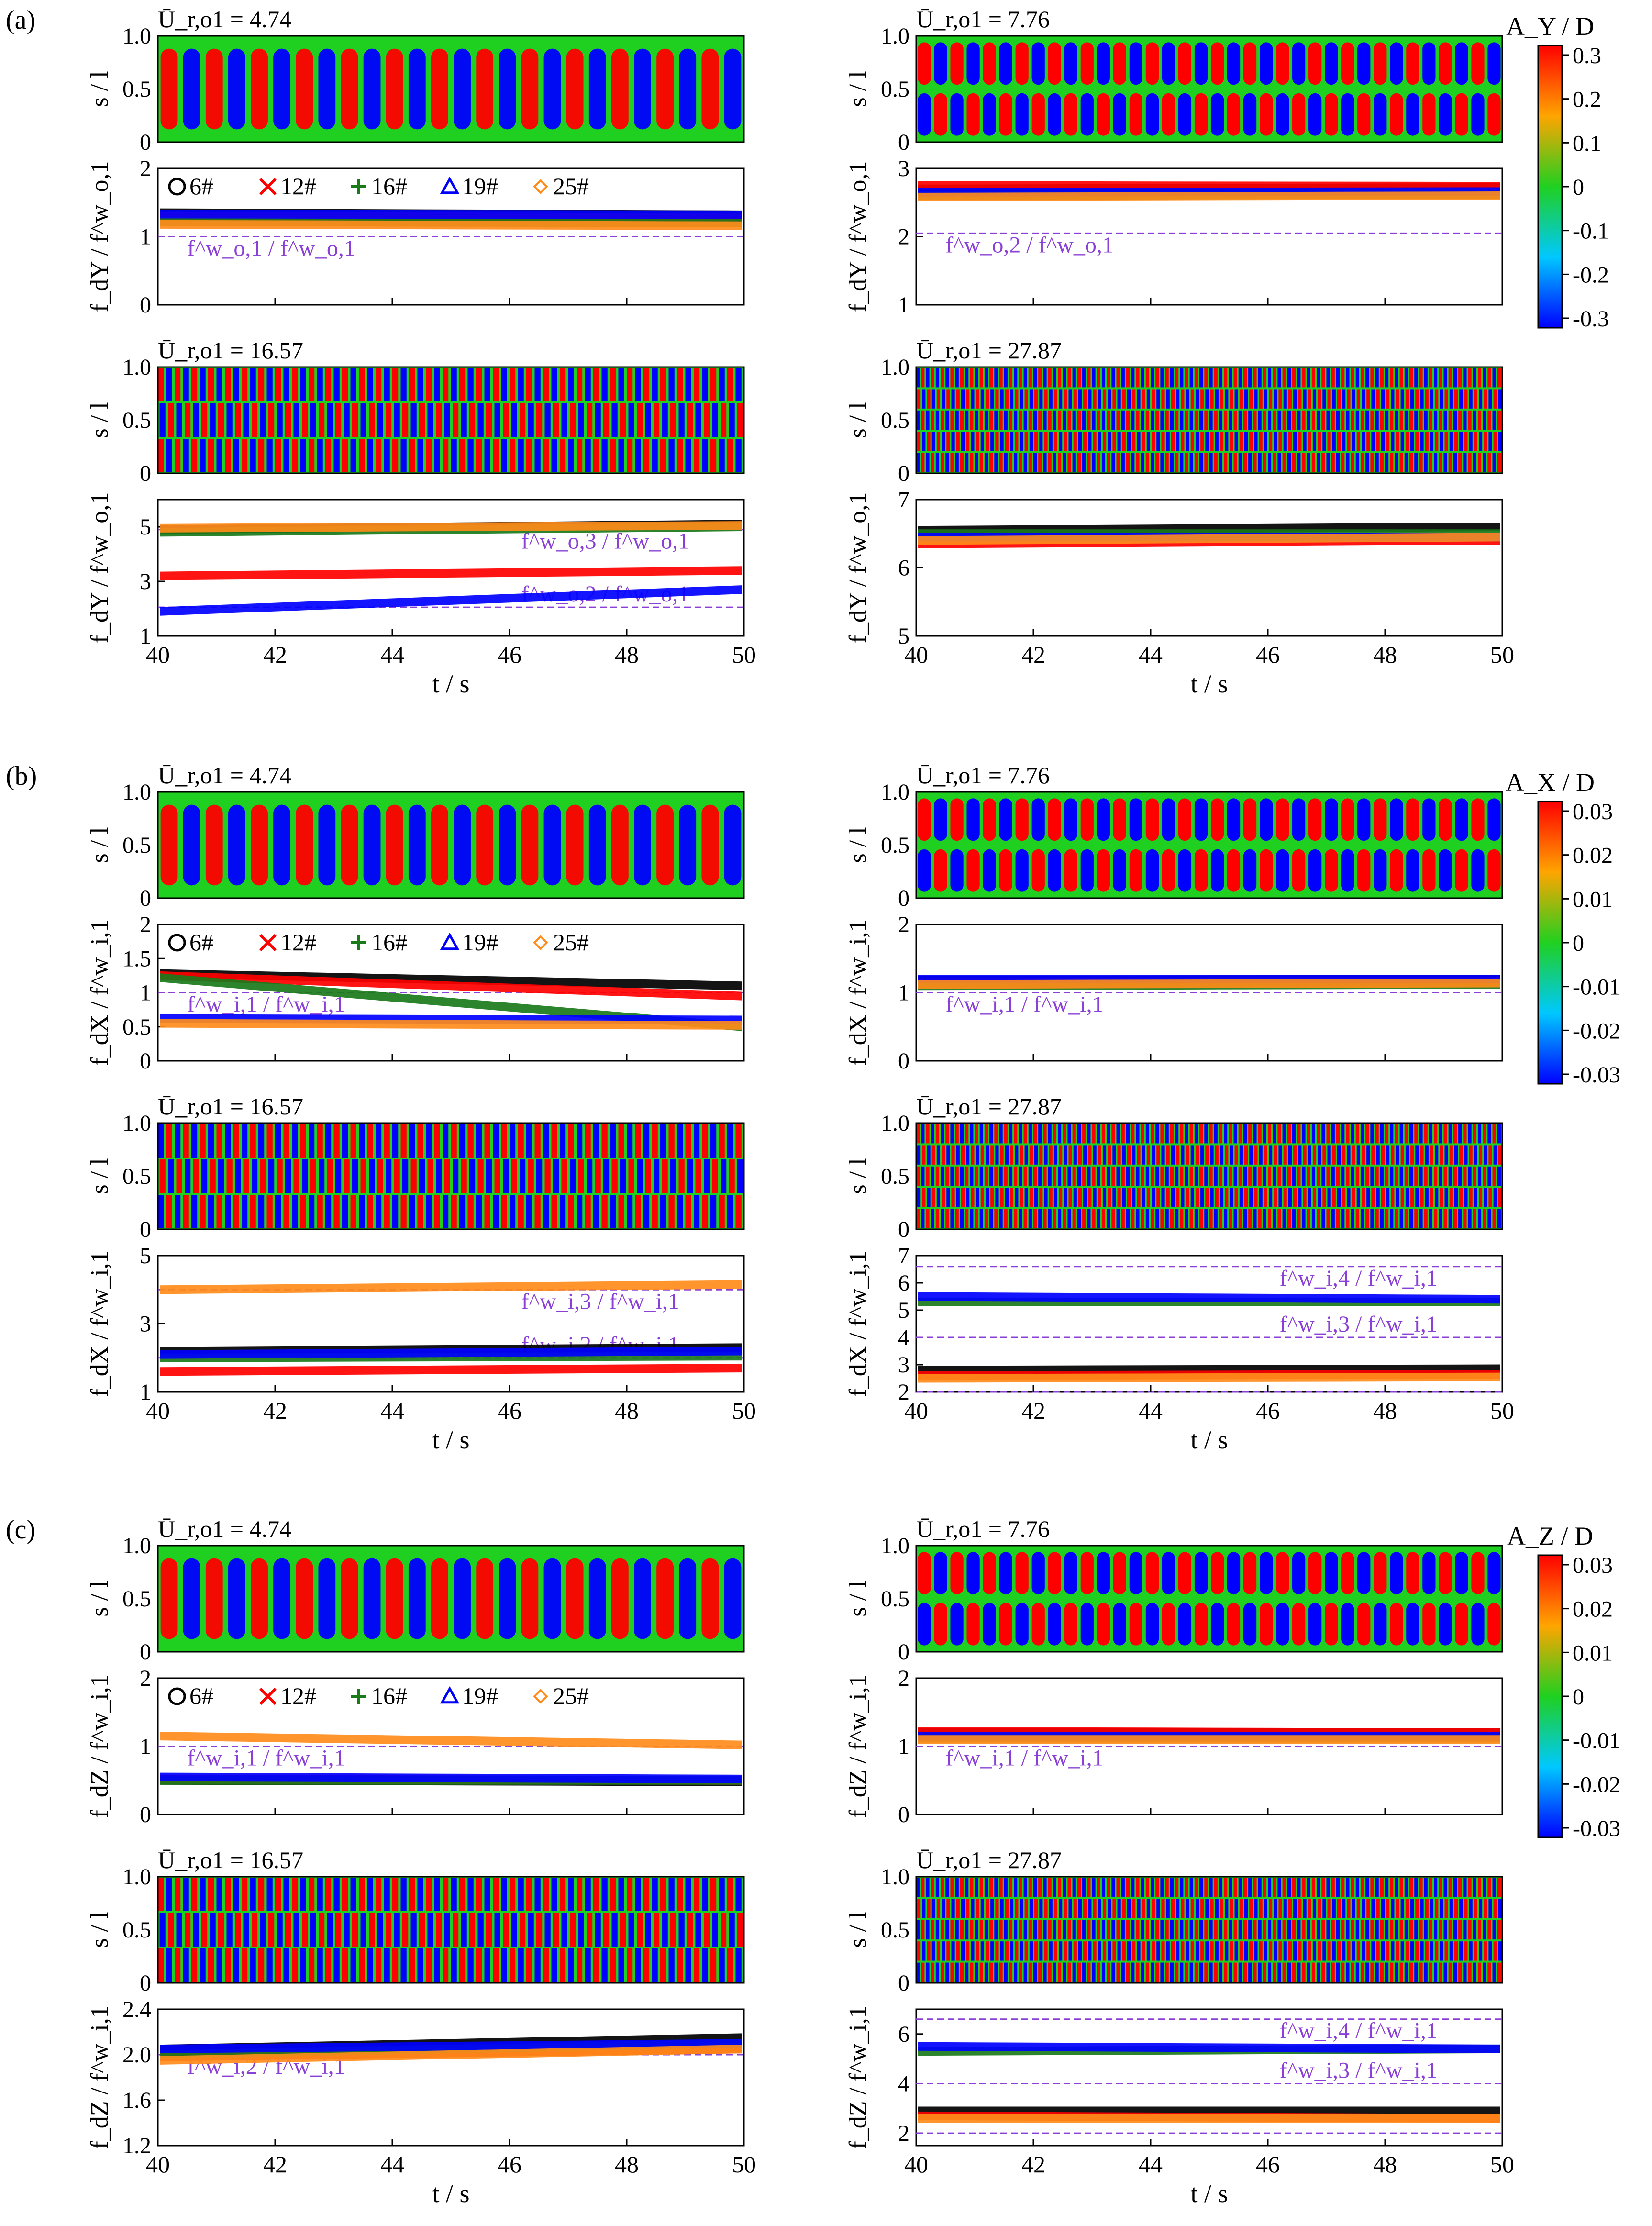 The height and width of the screenshot is (2226, 1652). Describe the element at coordinates (916, 2164) in the screenshot. I see `x-tick-label: 40` at that location.